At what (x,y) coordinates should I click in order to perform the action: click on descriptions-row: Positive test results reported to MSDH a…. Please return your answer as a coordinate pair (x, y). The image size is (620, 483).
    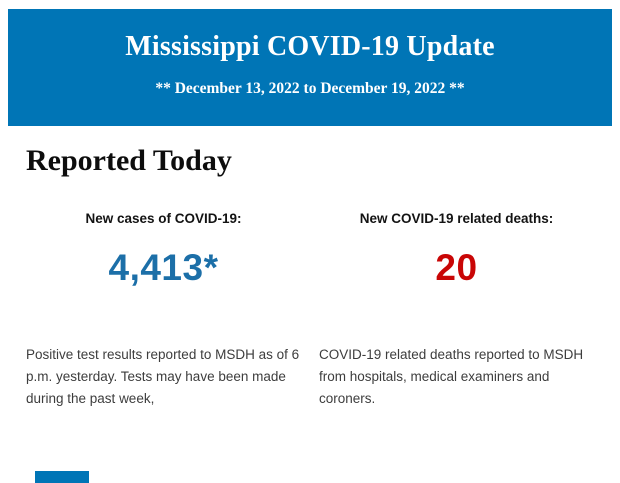
    Looking at the image, I should click on (310, 377).